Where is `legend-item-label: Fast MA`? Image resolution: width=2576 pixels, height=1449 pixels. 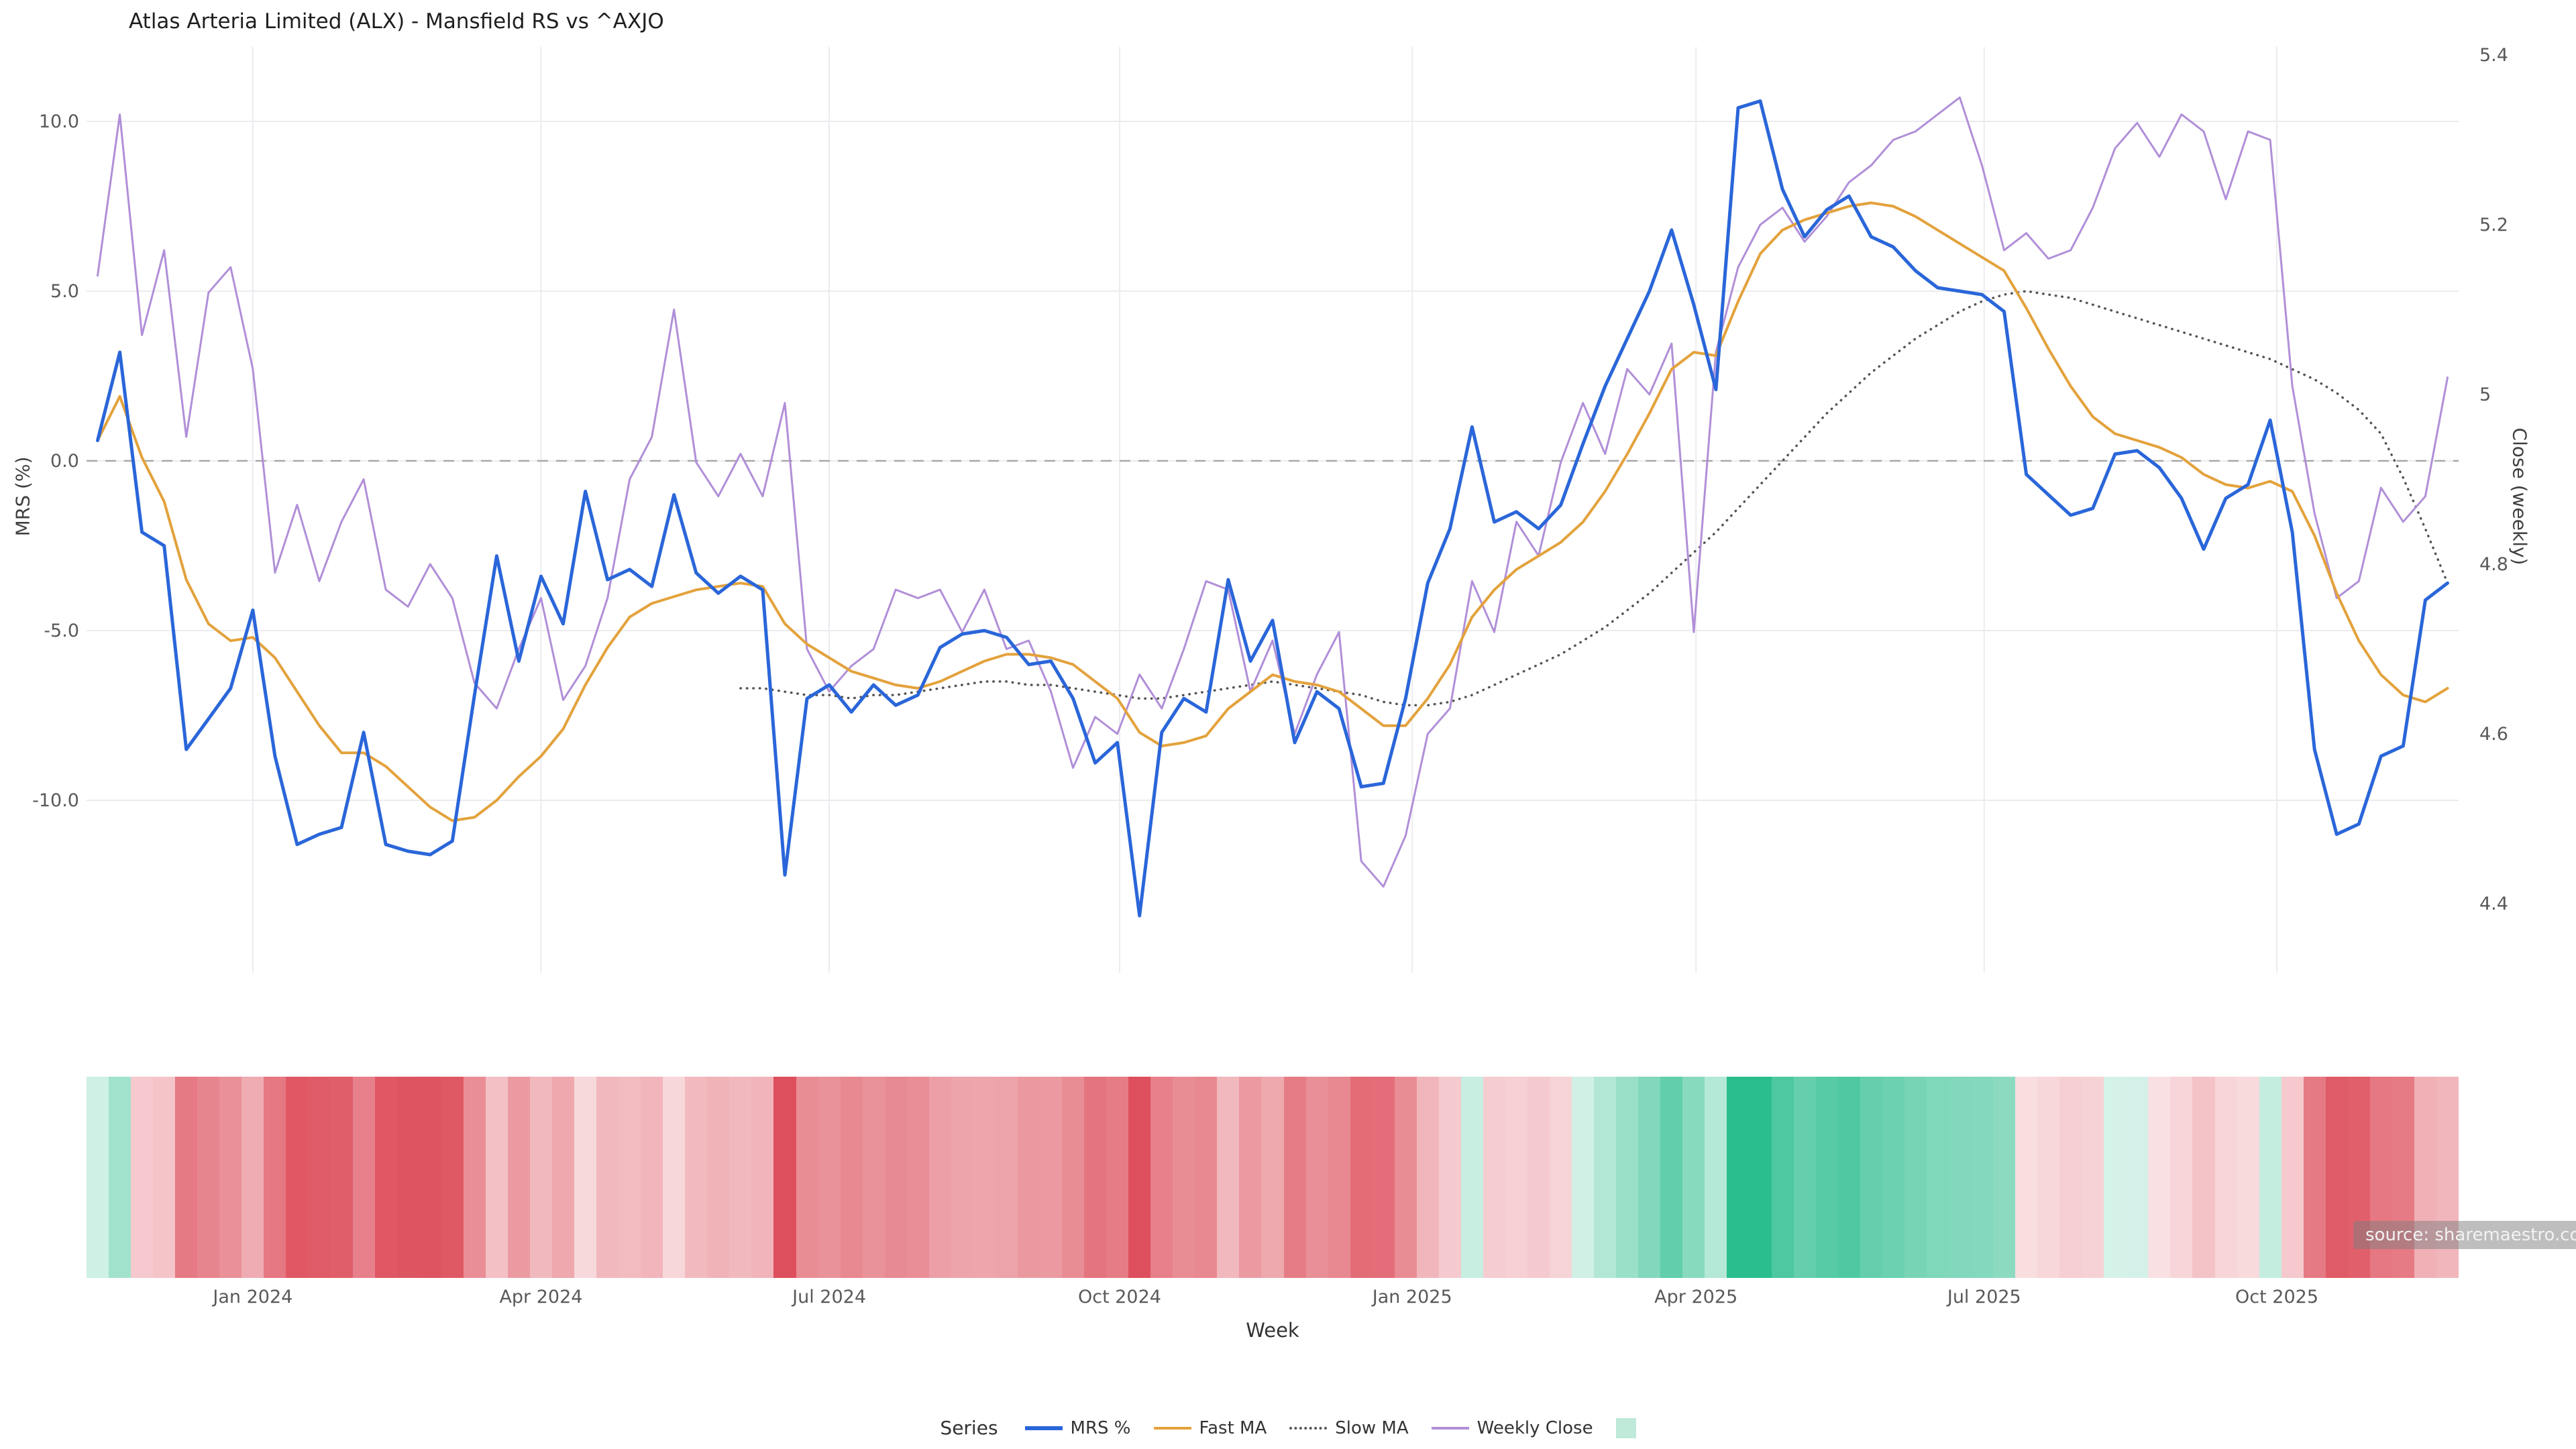 legend-item-label: Fast MA is located at coordinates (1233, 1427).